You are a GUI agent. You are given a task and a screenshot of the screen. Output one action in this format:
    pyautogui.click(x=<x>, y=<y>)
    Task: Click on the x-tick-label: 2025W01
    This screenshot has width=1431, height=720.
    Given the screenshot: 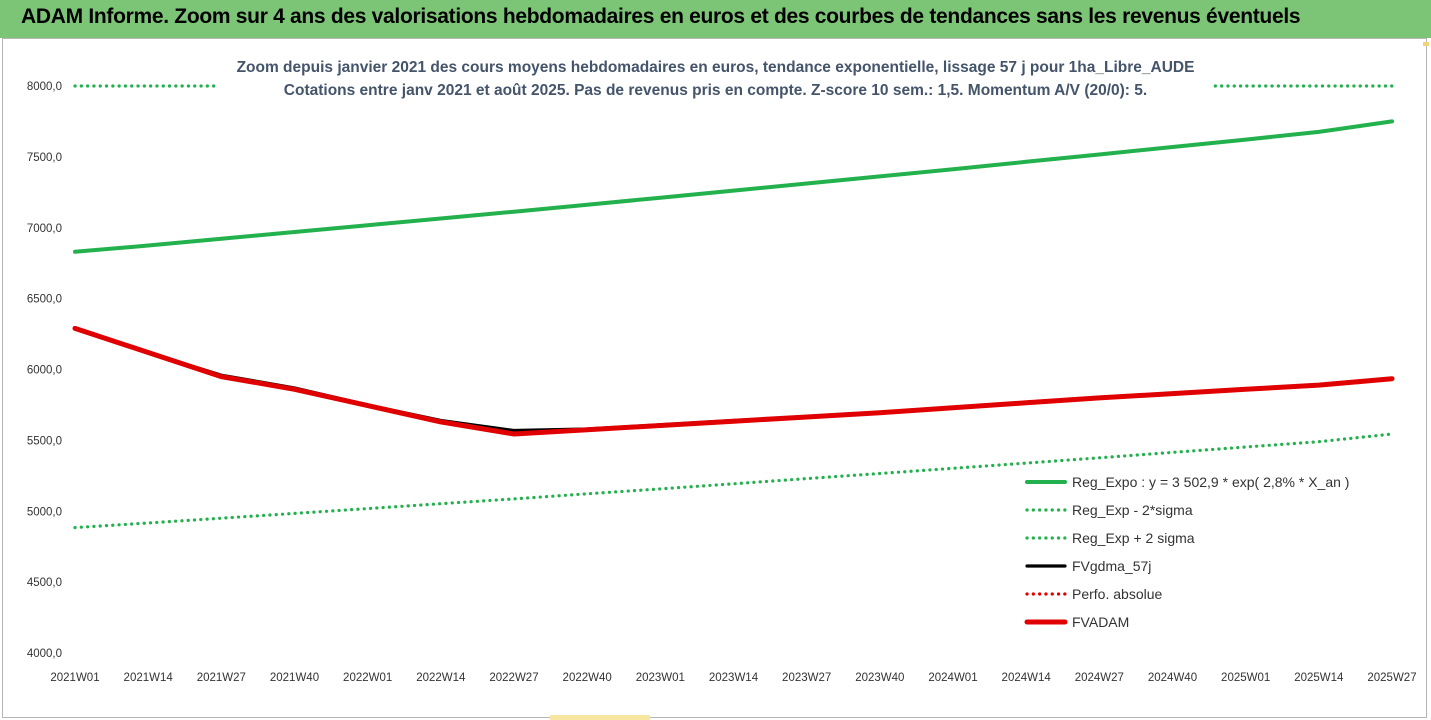 What is the action you would take?
    pyautogui.click(x=1245, y=678)
    